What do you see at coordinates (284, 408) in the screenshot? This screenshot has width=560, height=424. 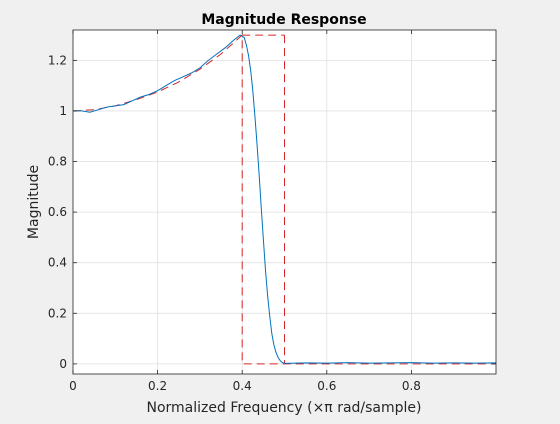 I see `x-axis-label: Normalized Frequency (×π rad/sample)` at bounding box center [284, 408].